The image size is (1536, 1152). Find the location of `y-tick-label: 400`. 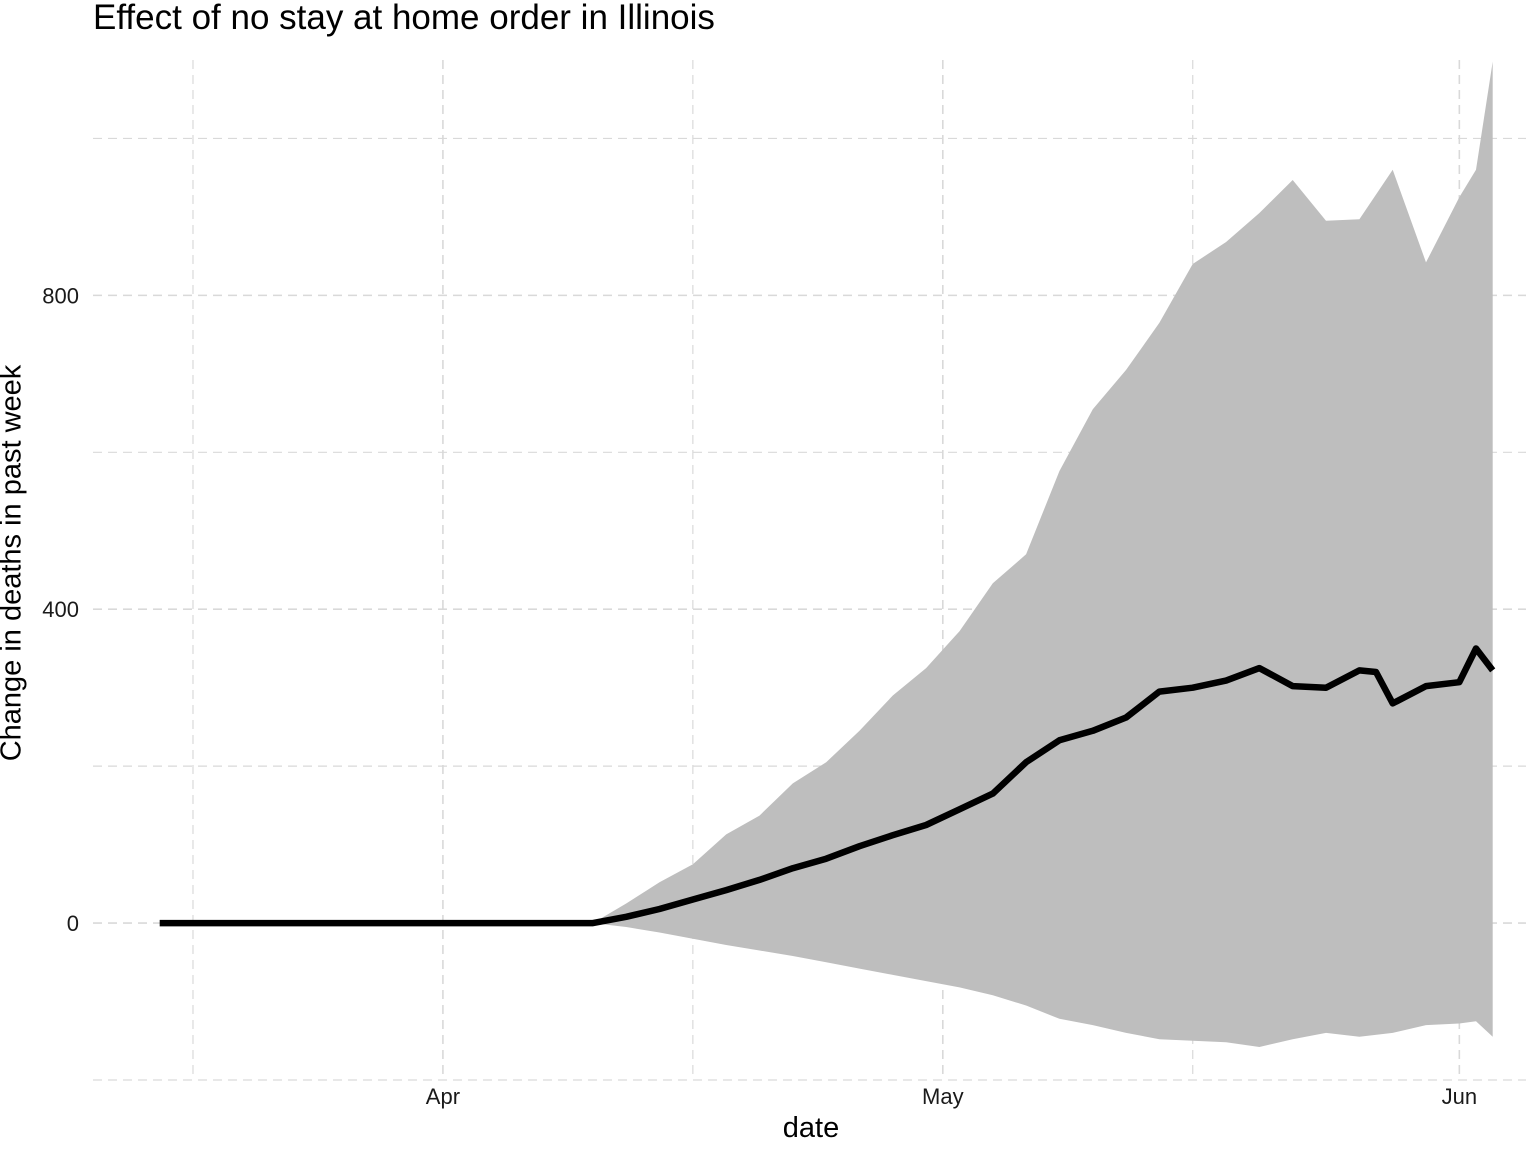

y-tick-label: 400 is located at coordinates (60, 609).